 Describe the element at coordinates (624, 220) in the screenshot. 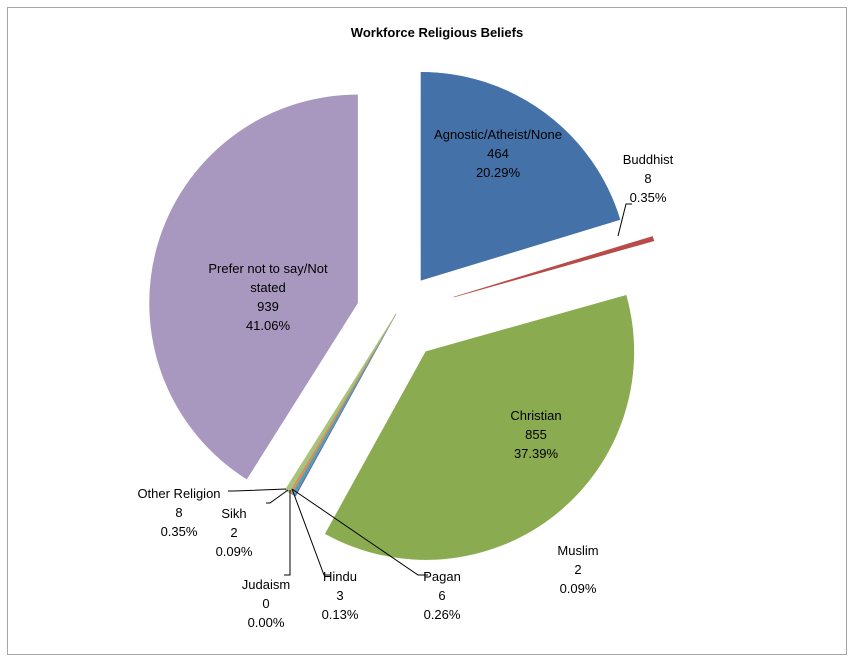

I see `leader-line-buddhist` at that location.